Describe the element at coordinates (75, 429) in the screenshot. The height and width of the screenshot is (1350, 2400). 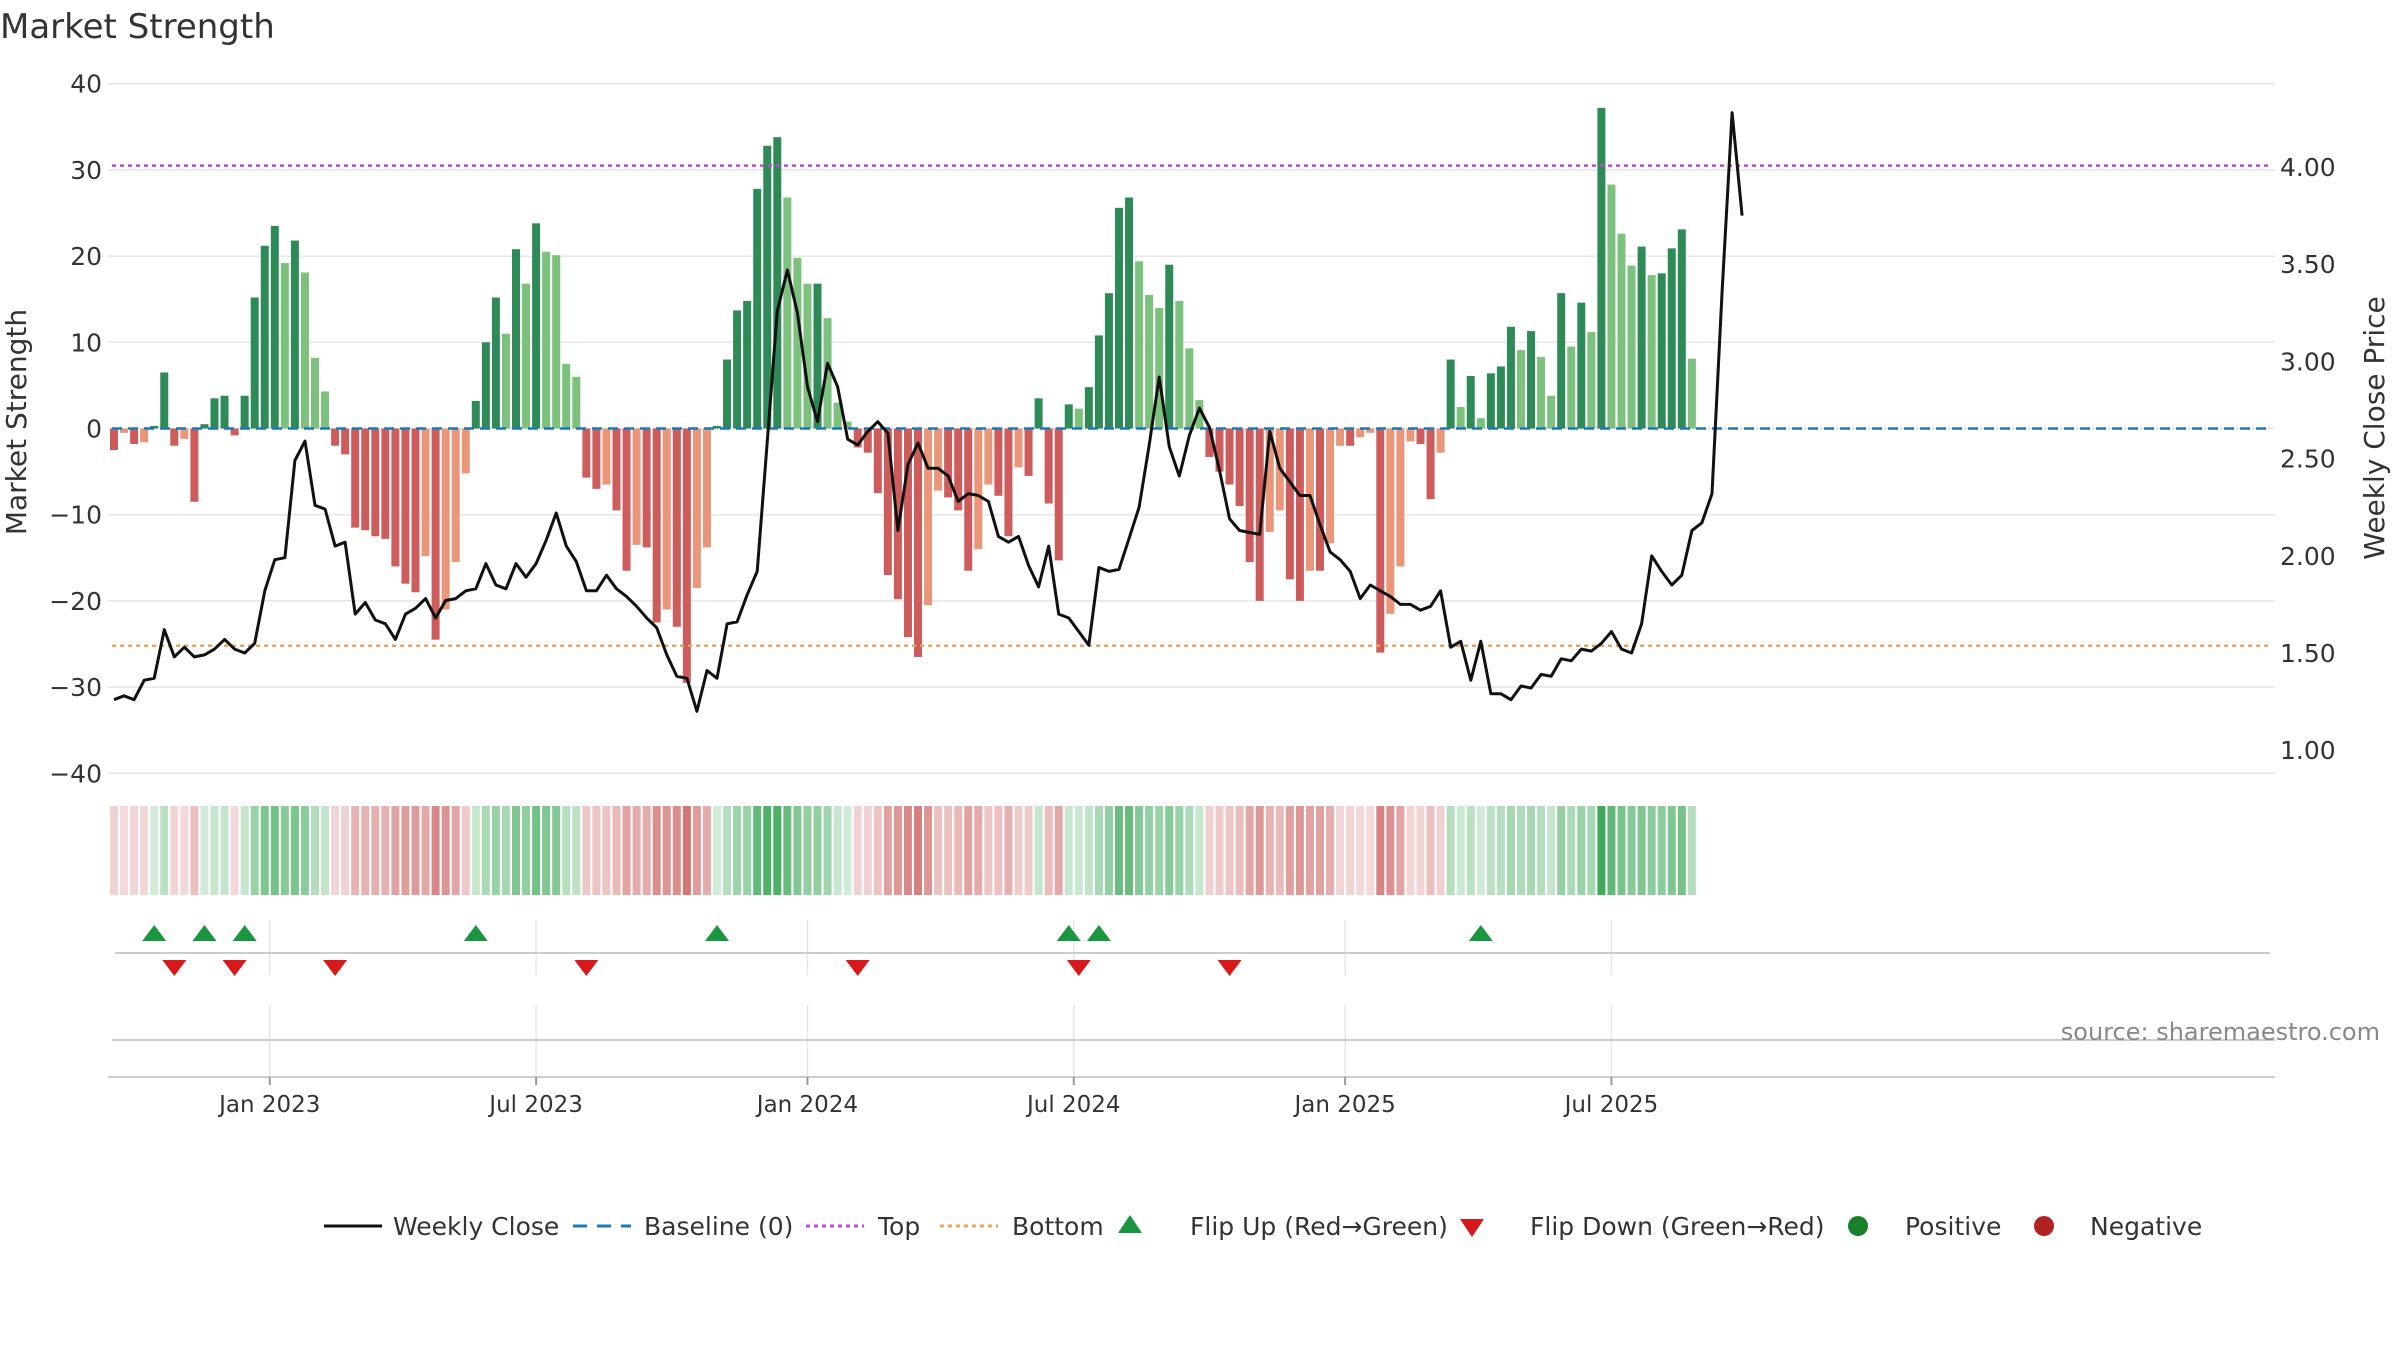
I see `y-axis-left: 40 30 20 10 0 −10 −20 −30 −40` at that location.